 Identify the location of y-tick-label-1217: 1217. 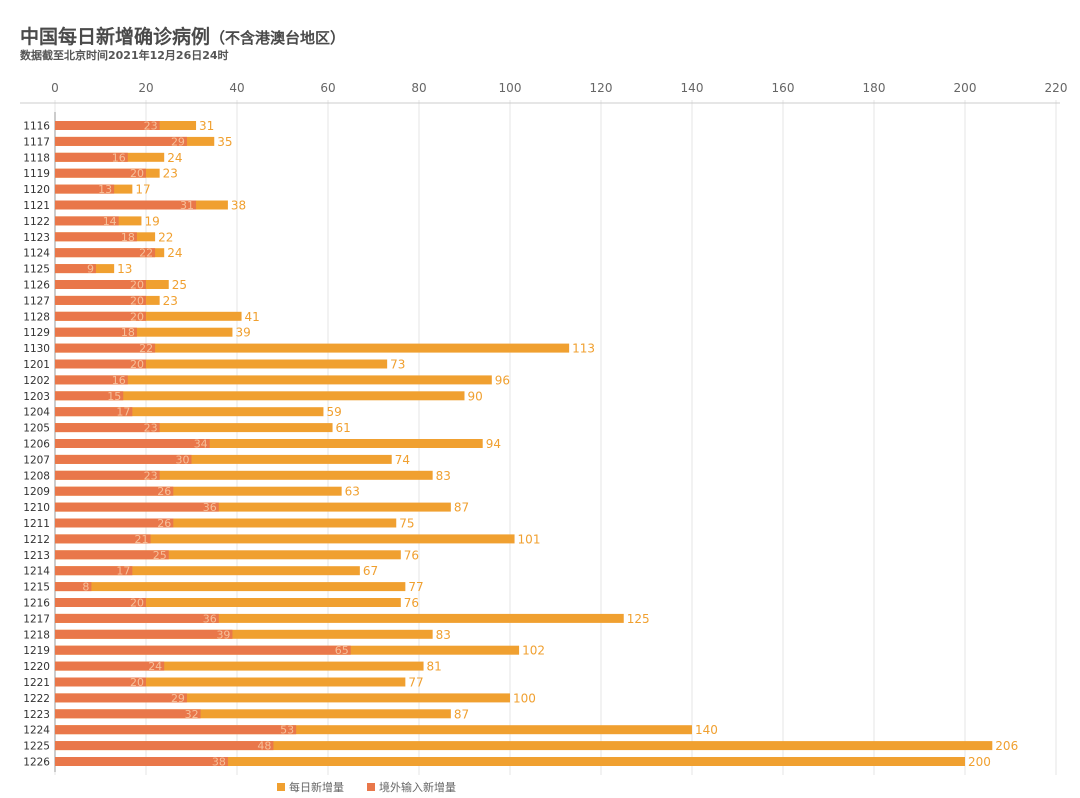
(36, 619).